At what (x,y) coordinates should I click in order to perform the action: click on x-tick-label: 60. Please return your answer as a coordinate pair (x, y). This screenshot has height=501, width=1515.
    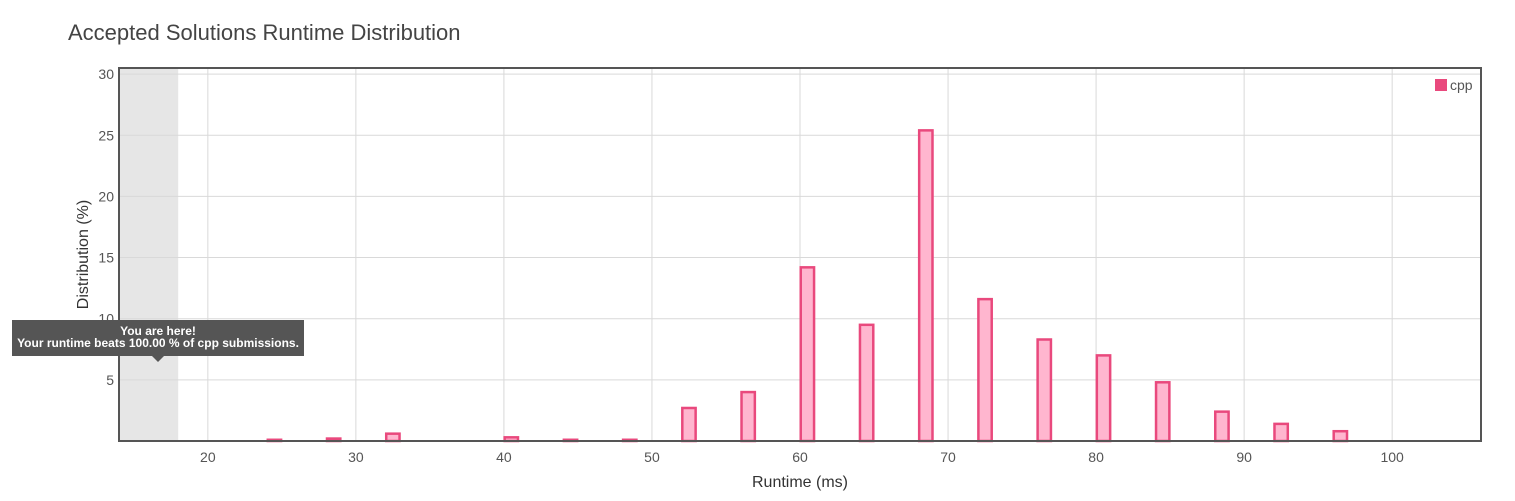
    Looking at the image, I should click on (800, 457).